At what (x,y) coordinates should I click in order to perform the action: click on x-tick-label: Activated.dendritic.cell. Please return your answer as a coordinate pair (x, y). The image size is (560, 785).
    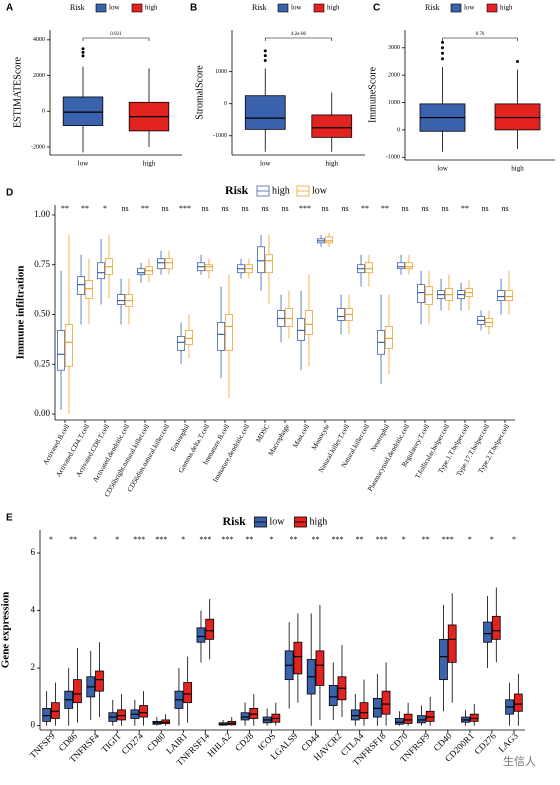
    Looking at the image, I should click on (111, 453).